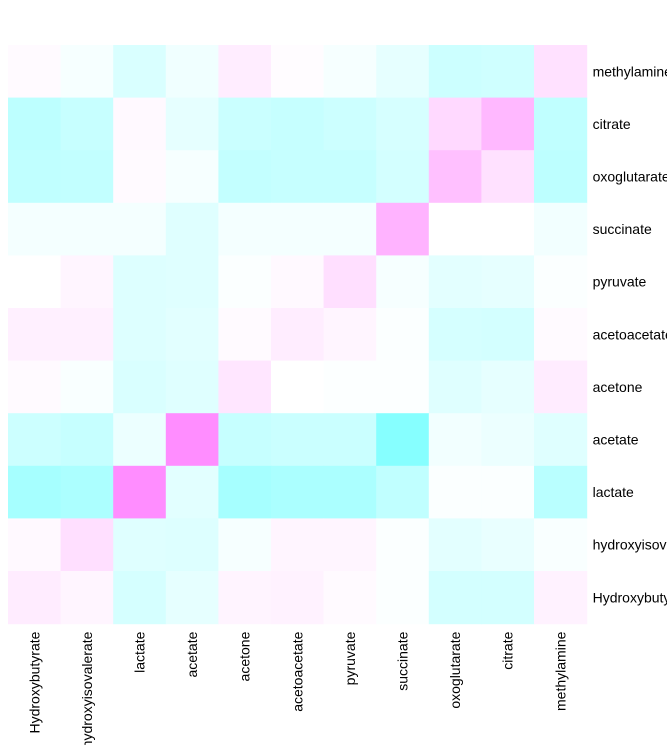  I want to click on column-label: acetate, so click(192, 654).